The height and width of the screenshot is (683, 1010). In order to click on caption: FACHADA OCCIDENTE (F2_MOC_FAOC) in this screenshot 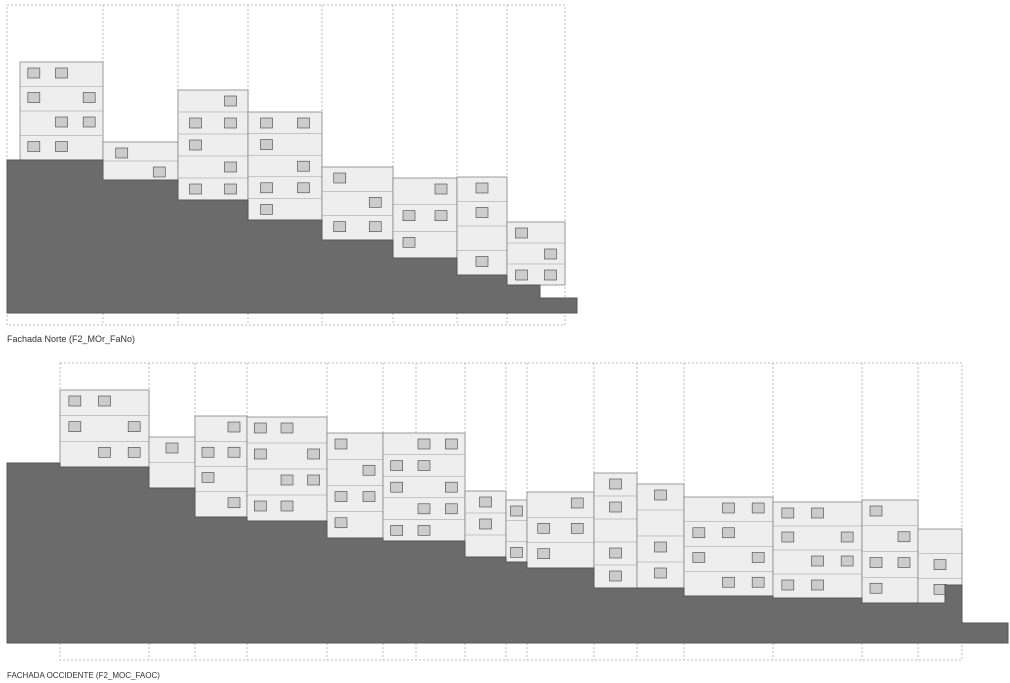, I will do `click(83, 675)`.